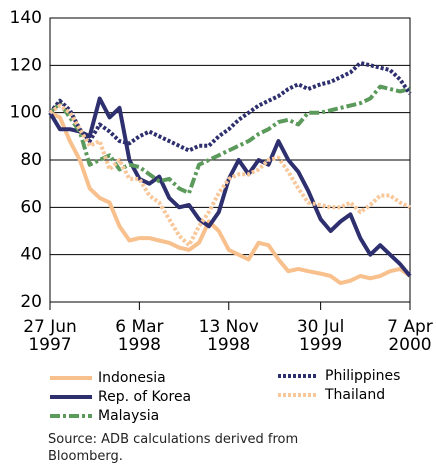  I want to click on legend-label: Indonesia, so click(132, 378).